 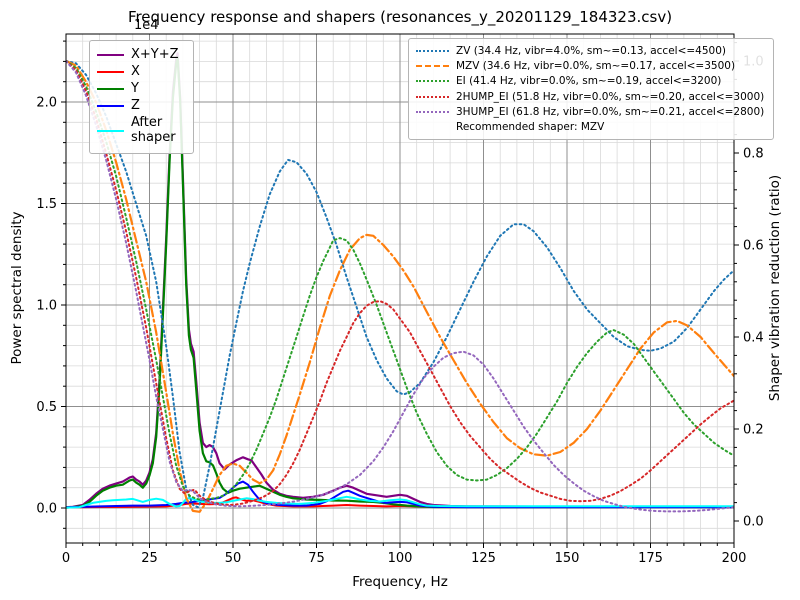 What do you see at coordinates (753, 430) in the screenshot?
I see `y-right-tick-label: 0.2` at bounding box center [753, 430].